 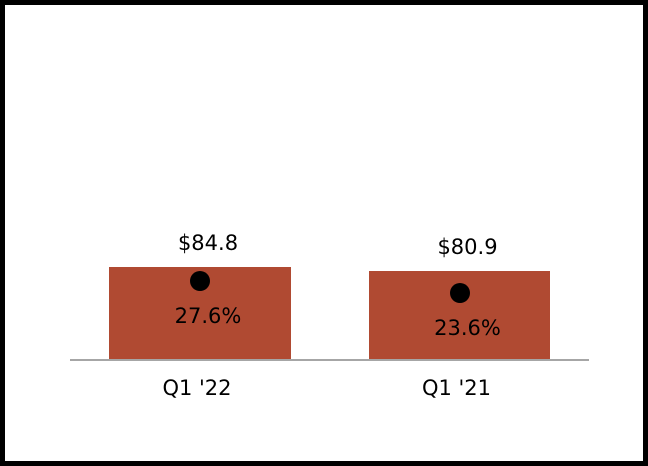 I want to click on percent-label: 27.6%, so click(x=208, y=315).